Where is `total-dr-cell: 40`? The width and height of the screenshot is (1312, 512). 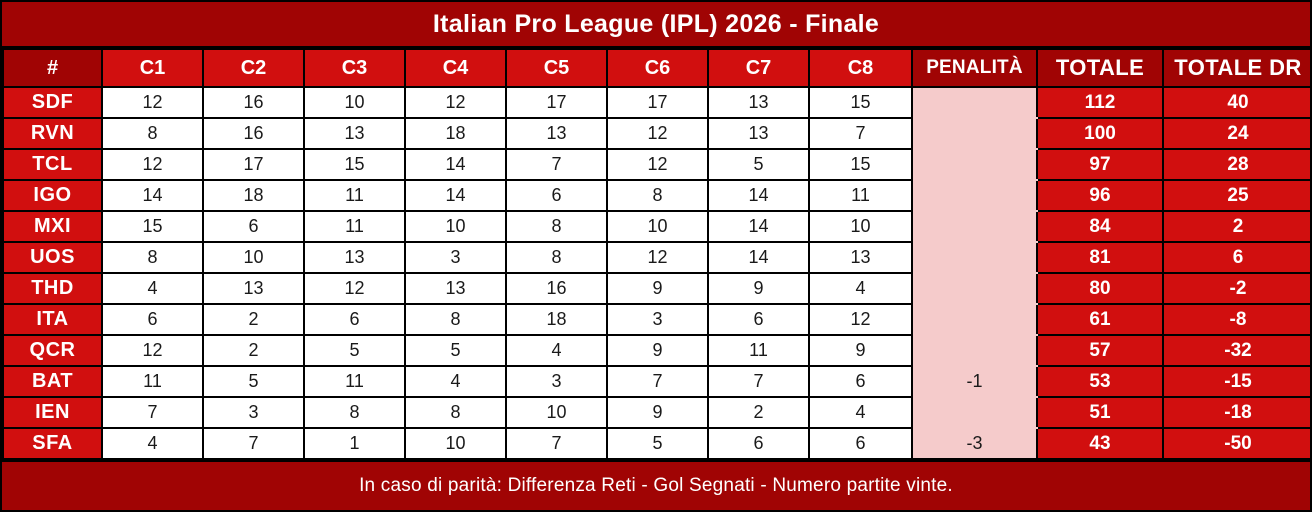 total-dr-cell: 40 is located at coordinates (1236, 102).